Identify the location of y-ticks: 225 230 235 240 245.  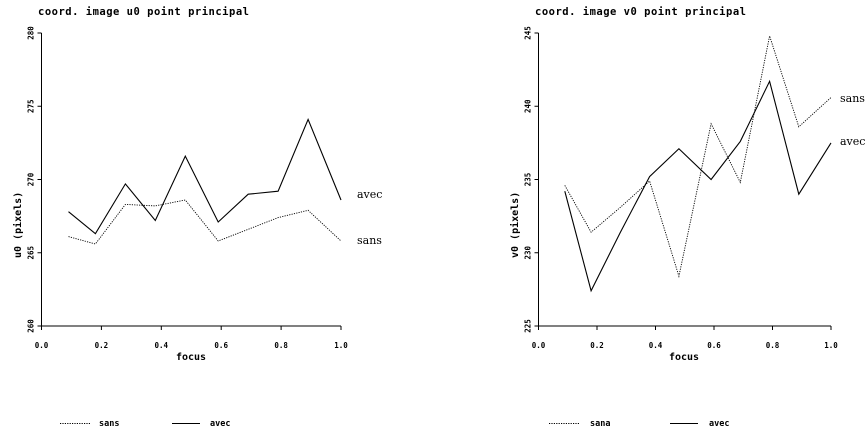
(531, 179).